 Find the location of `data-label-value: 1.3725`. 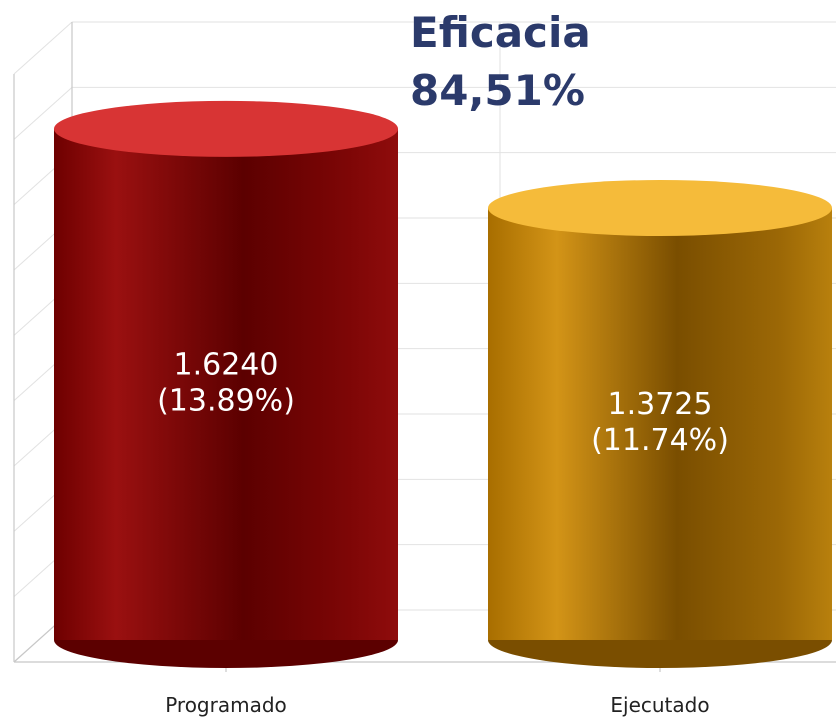

data-label-value: 1.3725 is located at coordinates (660, 404).